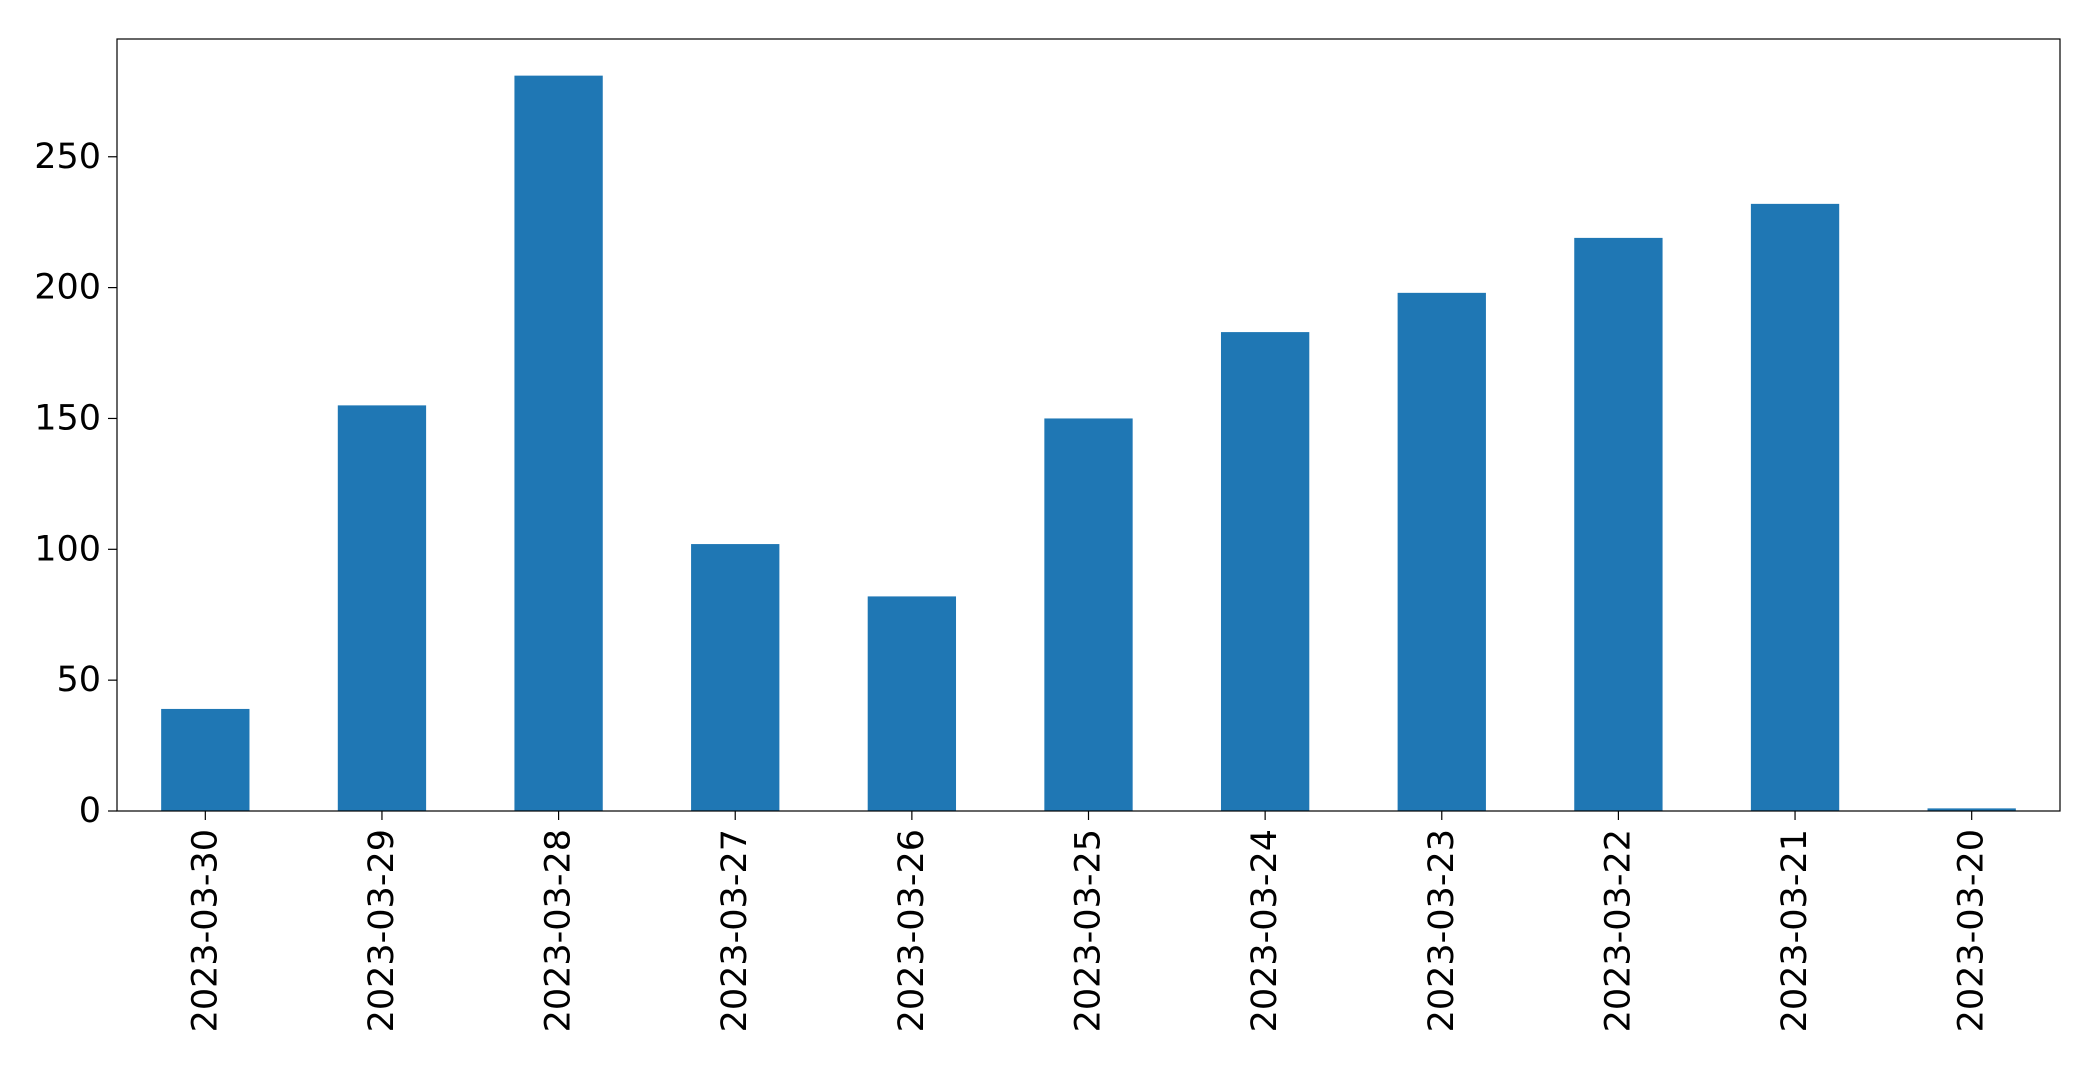 This screenshot has height=1065, width=2093. I want to click on x-tick-label: 2023-03-23, so click(1442, 930).